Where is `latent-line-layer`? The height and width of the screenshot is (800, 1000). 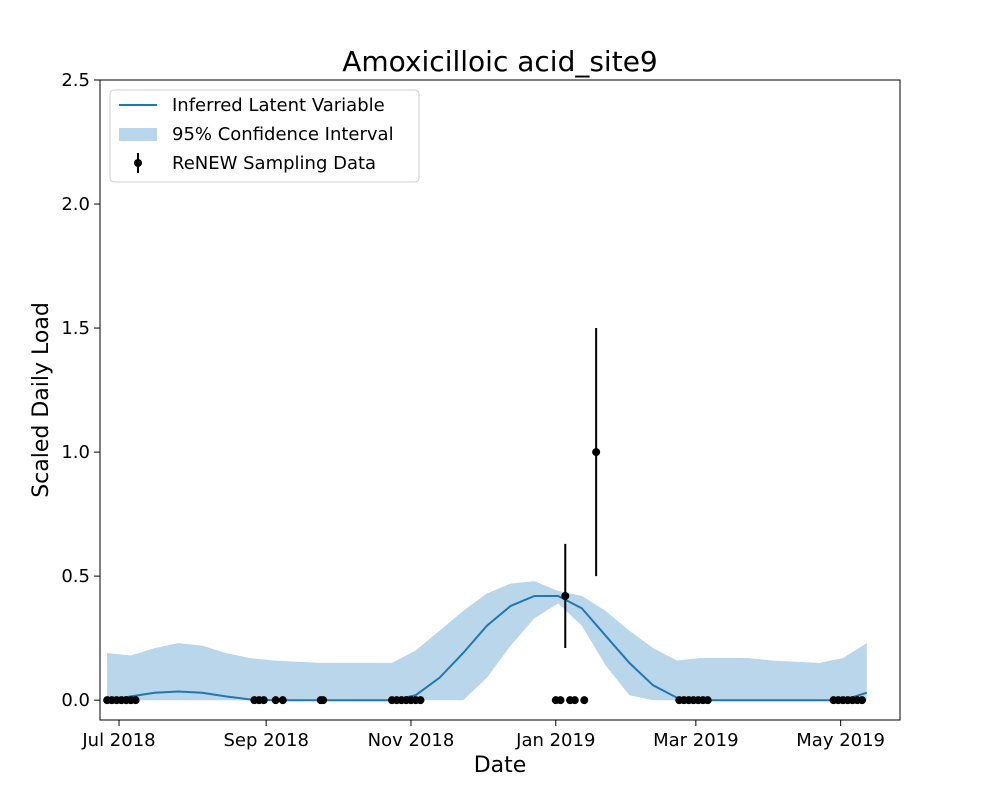 latent-line-layer is located at coordinates (487, 648).